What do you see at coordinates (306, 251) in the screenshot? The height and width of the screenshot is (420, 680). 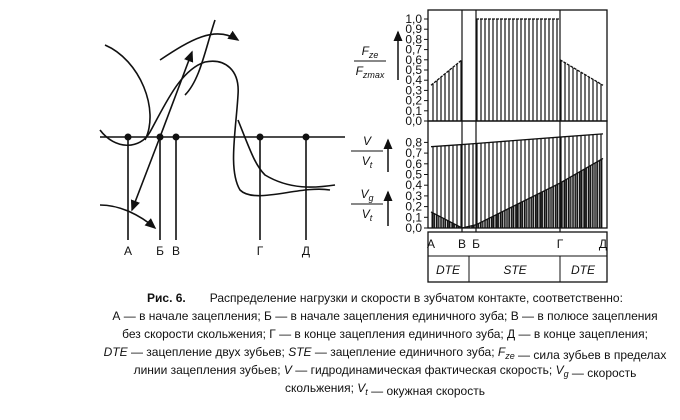 I see `point-label: Д` at bounding box center [306, 251].